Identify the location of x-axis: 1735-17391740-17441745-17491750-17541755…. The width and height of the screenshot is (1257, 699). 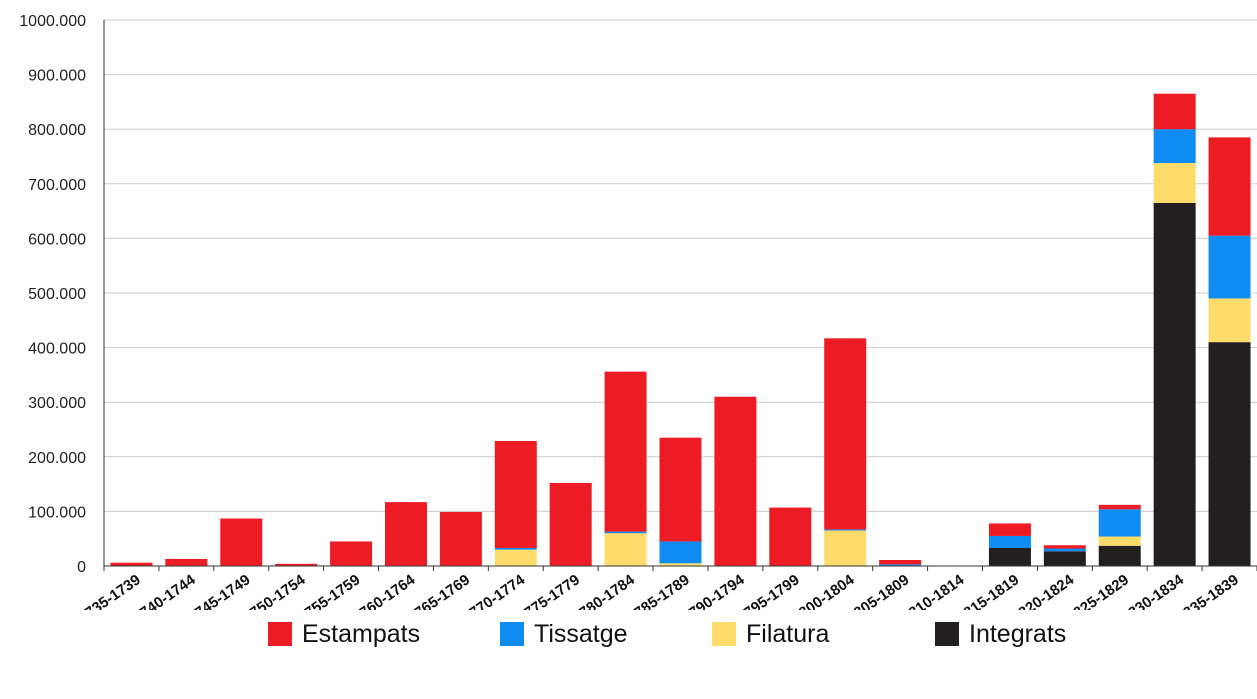
(666, 587).